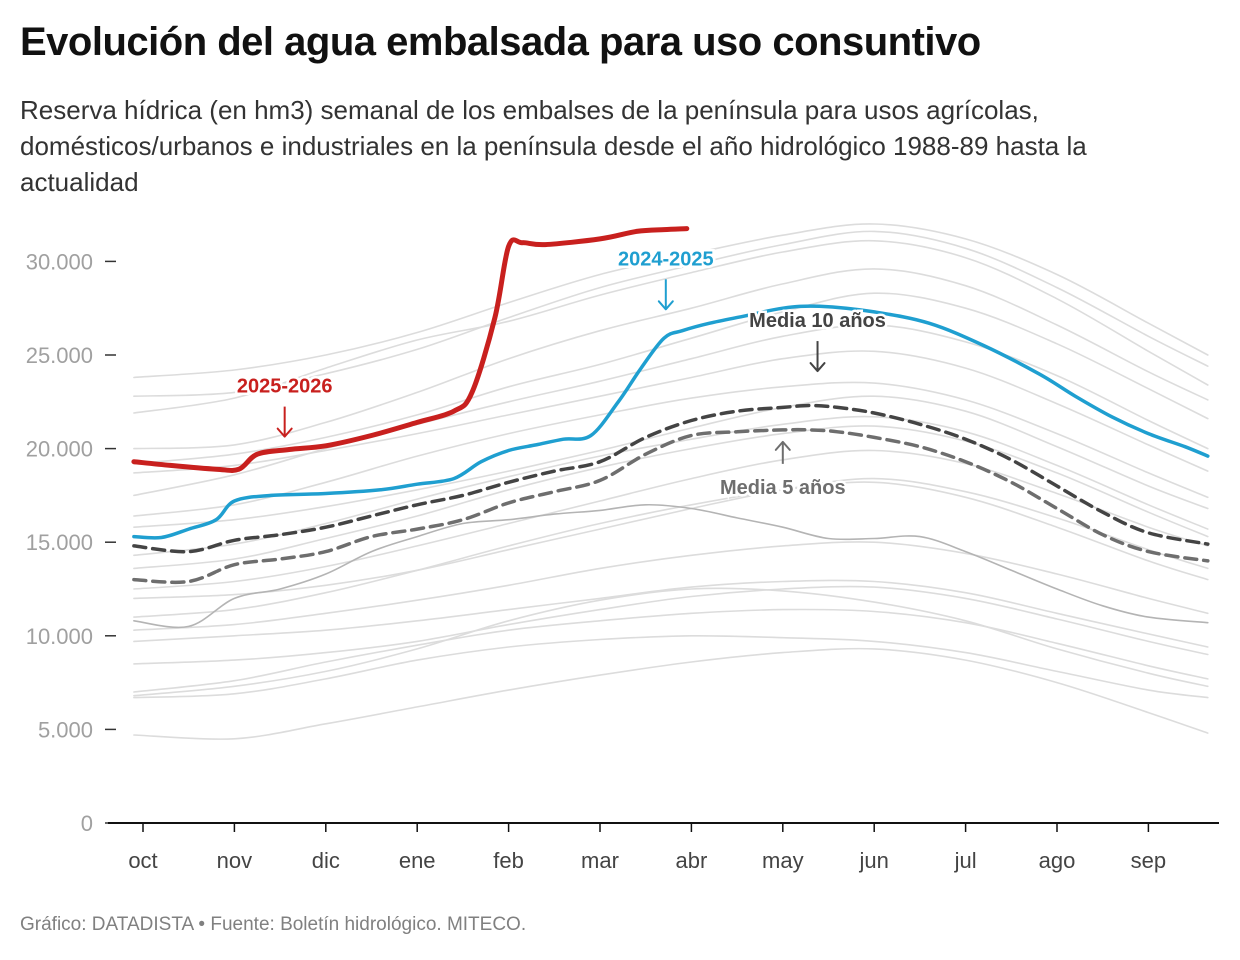 This screenshot has width=1240, height=960. What do you see at coordinates (326, 860) in the screenshot?
I see `x-tick-label: dic` at bounding box center [326, 860].